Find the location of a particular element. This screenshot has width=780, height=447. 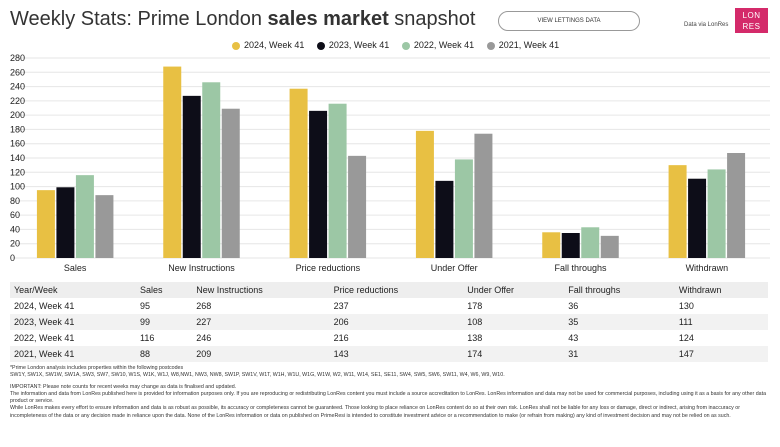

table-cell: 35 is located at coordinates (619, 322).